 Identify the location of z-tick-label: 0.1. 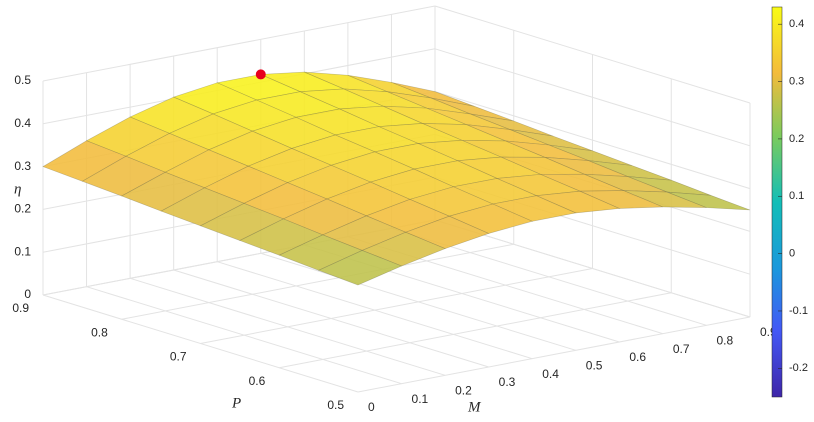
(22, 251).